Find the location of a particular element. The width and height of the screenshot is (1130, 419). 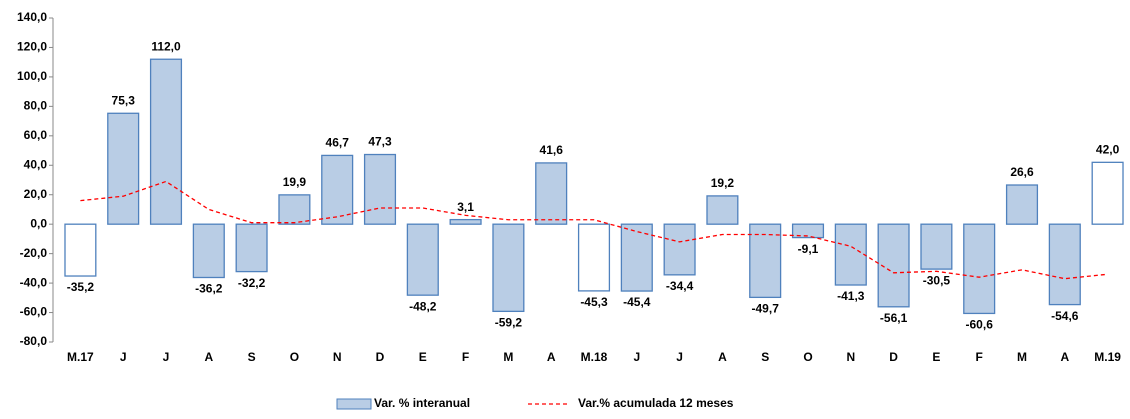

y-tick-label: 80,0 is located at coordinates (36, 106).